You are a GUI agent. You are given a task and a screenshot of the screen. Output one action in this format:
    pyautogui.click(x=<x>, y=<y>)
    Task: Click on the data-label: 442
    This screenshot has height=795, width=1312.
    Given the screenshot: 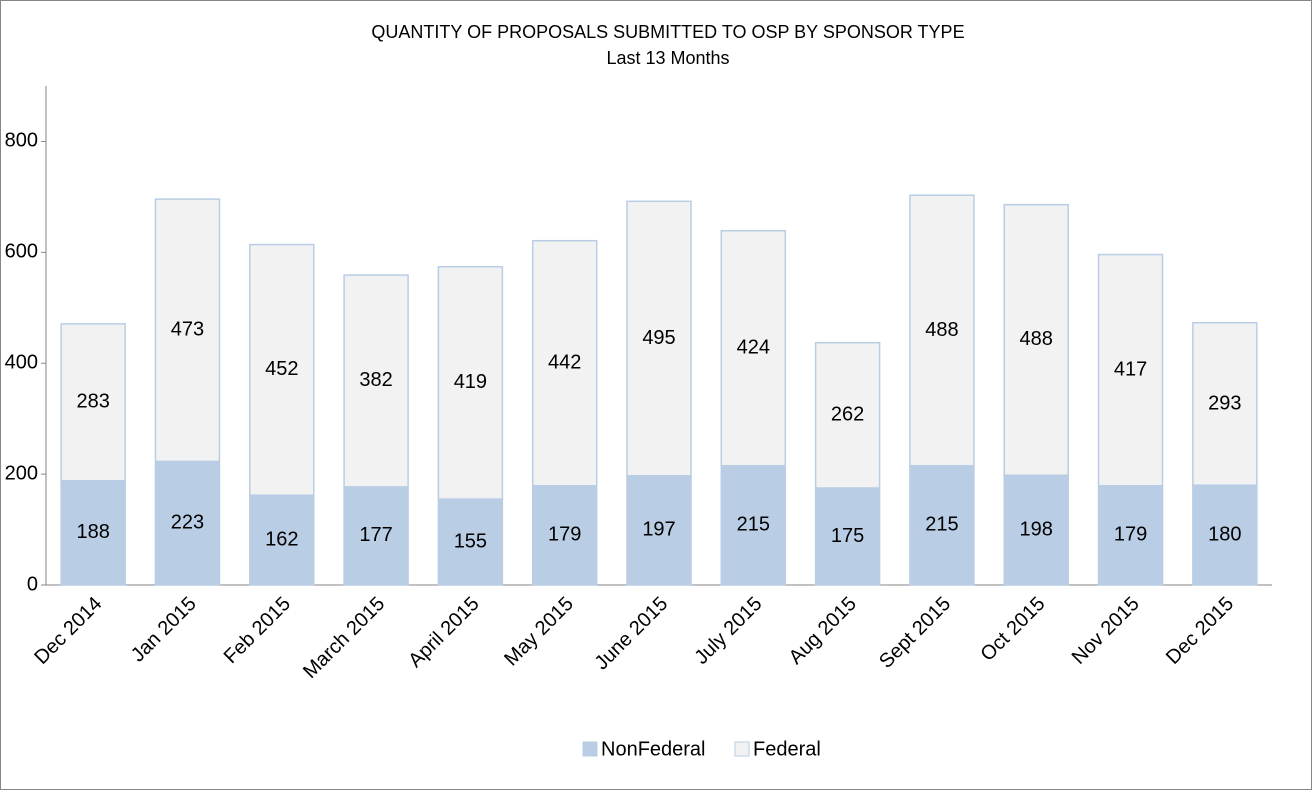 What is the action you would take?
    pyautogui.click(x=564, y=363)
    